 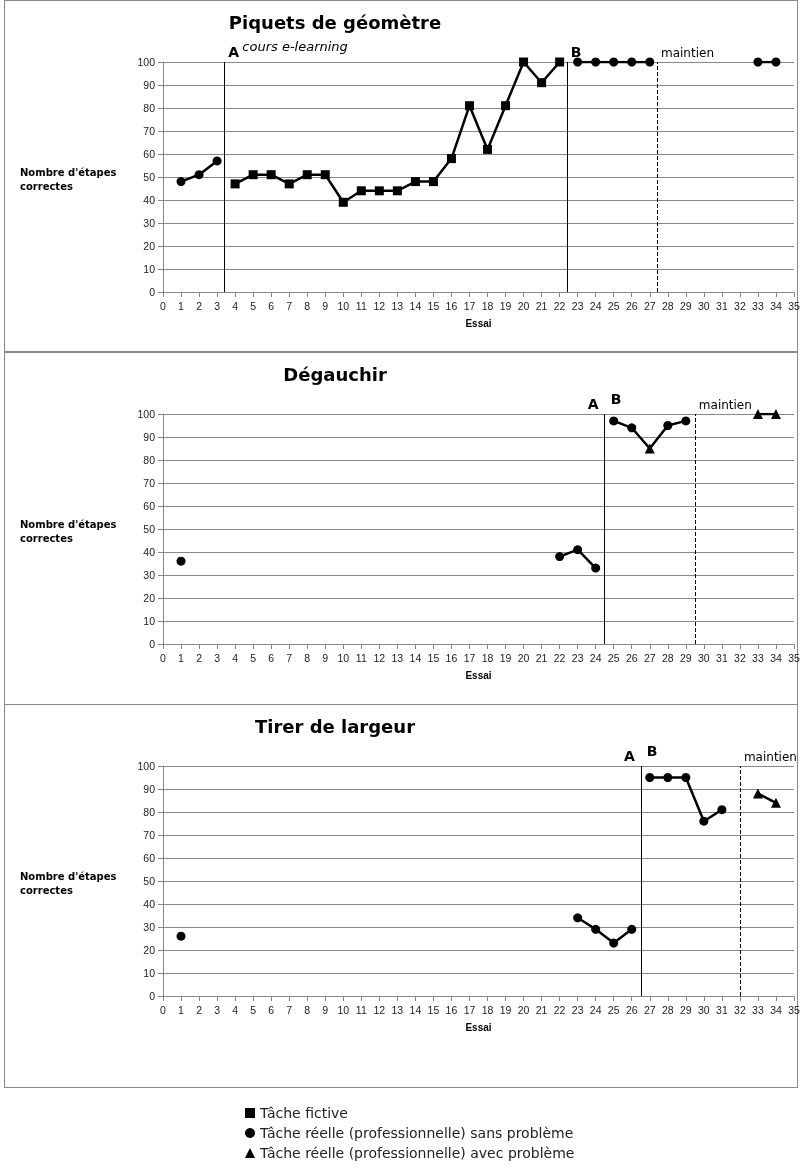 What do you see at coordinates (149, 927) in the screenshot?
I see `y-tick-label: 30` at bounding box center [149, 927].